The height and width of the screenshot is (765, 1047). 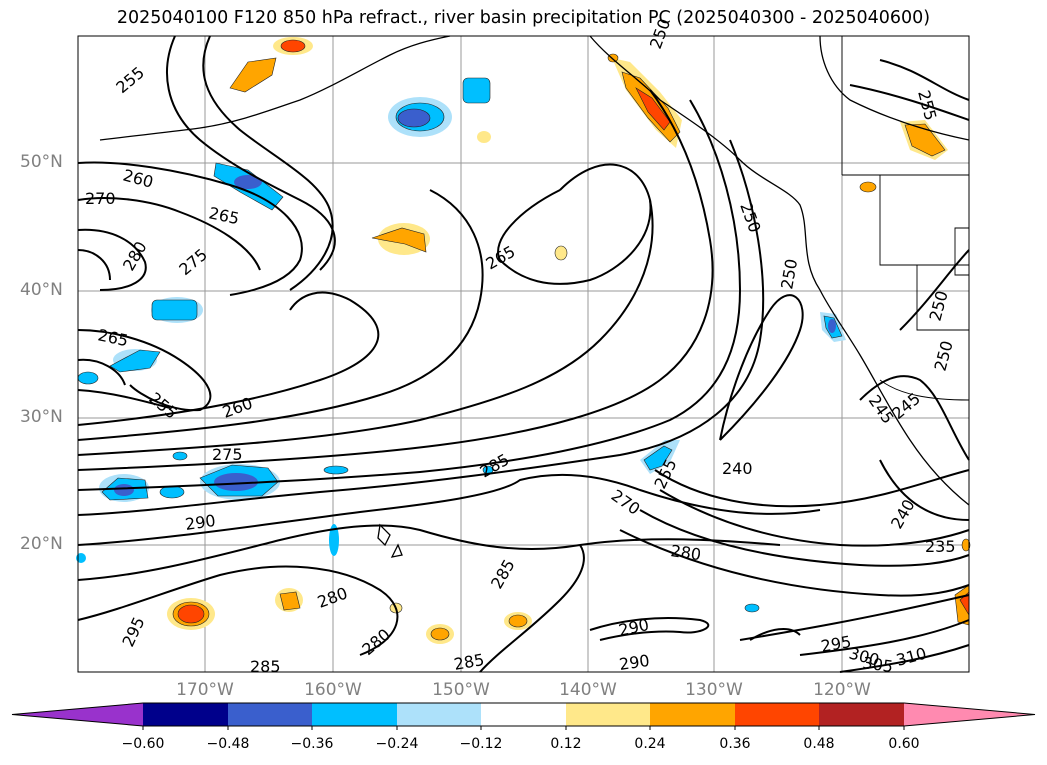 What do you see at coordinates (650, 744) in the screenshot?
I see `colorbar-tick: 0.24` at bounding box center [650, 744].